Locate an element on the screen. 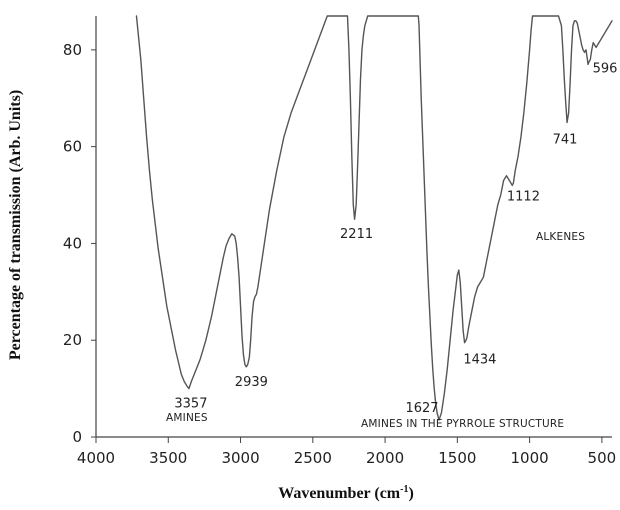  x-axis-title-main: Wavenumber (cm is located at coordinates (339, 493).